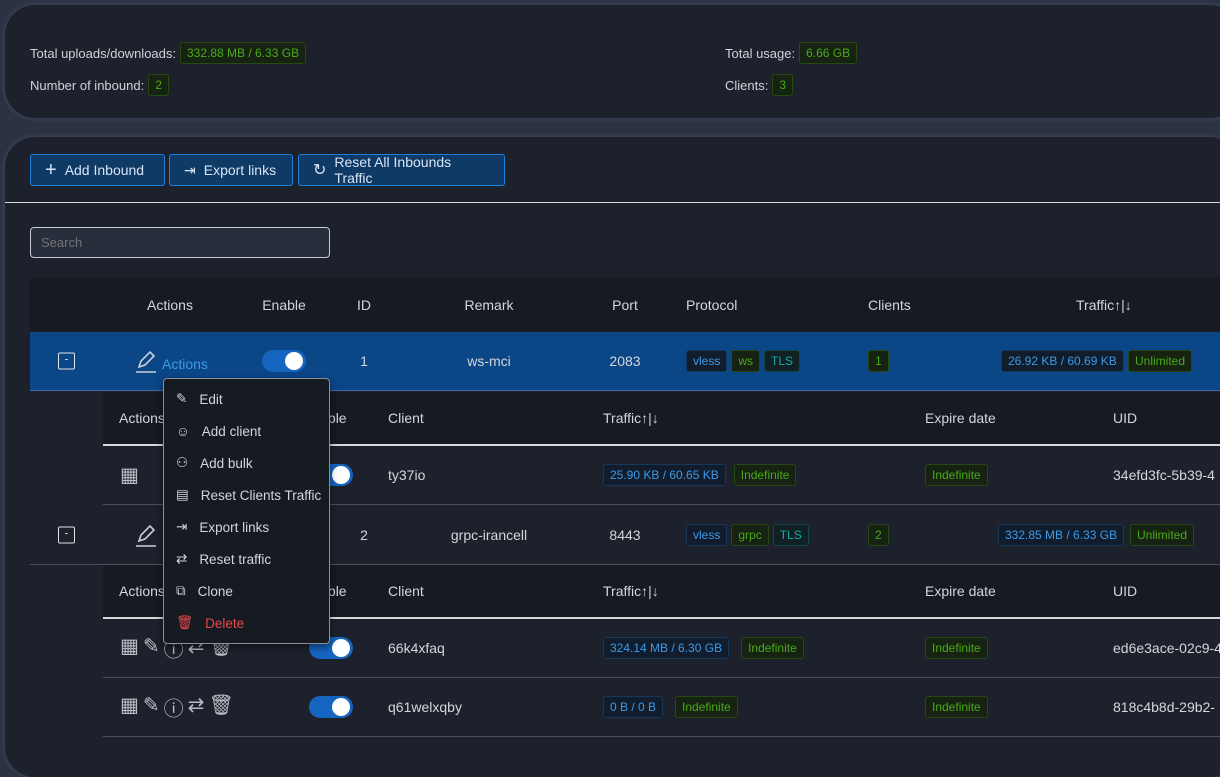  Describe the element at coordinates (670, 707) in the screenshot. I see `client-traffic: 0 B / 0 B Indefinite` at that location.